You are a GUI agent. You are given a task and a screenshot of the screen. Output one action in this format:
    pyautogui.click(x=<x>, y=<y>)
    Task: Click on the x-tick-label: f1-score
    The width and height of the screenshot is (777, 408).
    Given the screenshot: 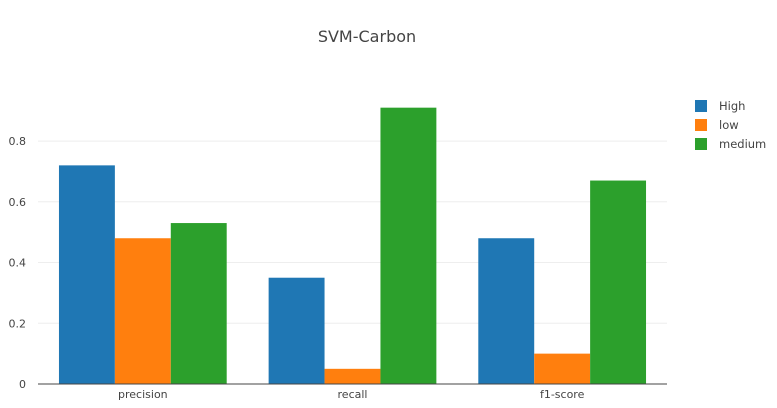 What is the action you would take?
    pyautogui.click(x=562, y=394)
    